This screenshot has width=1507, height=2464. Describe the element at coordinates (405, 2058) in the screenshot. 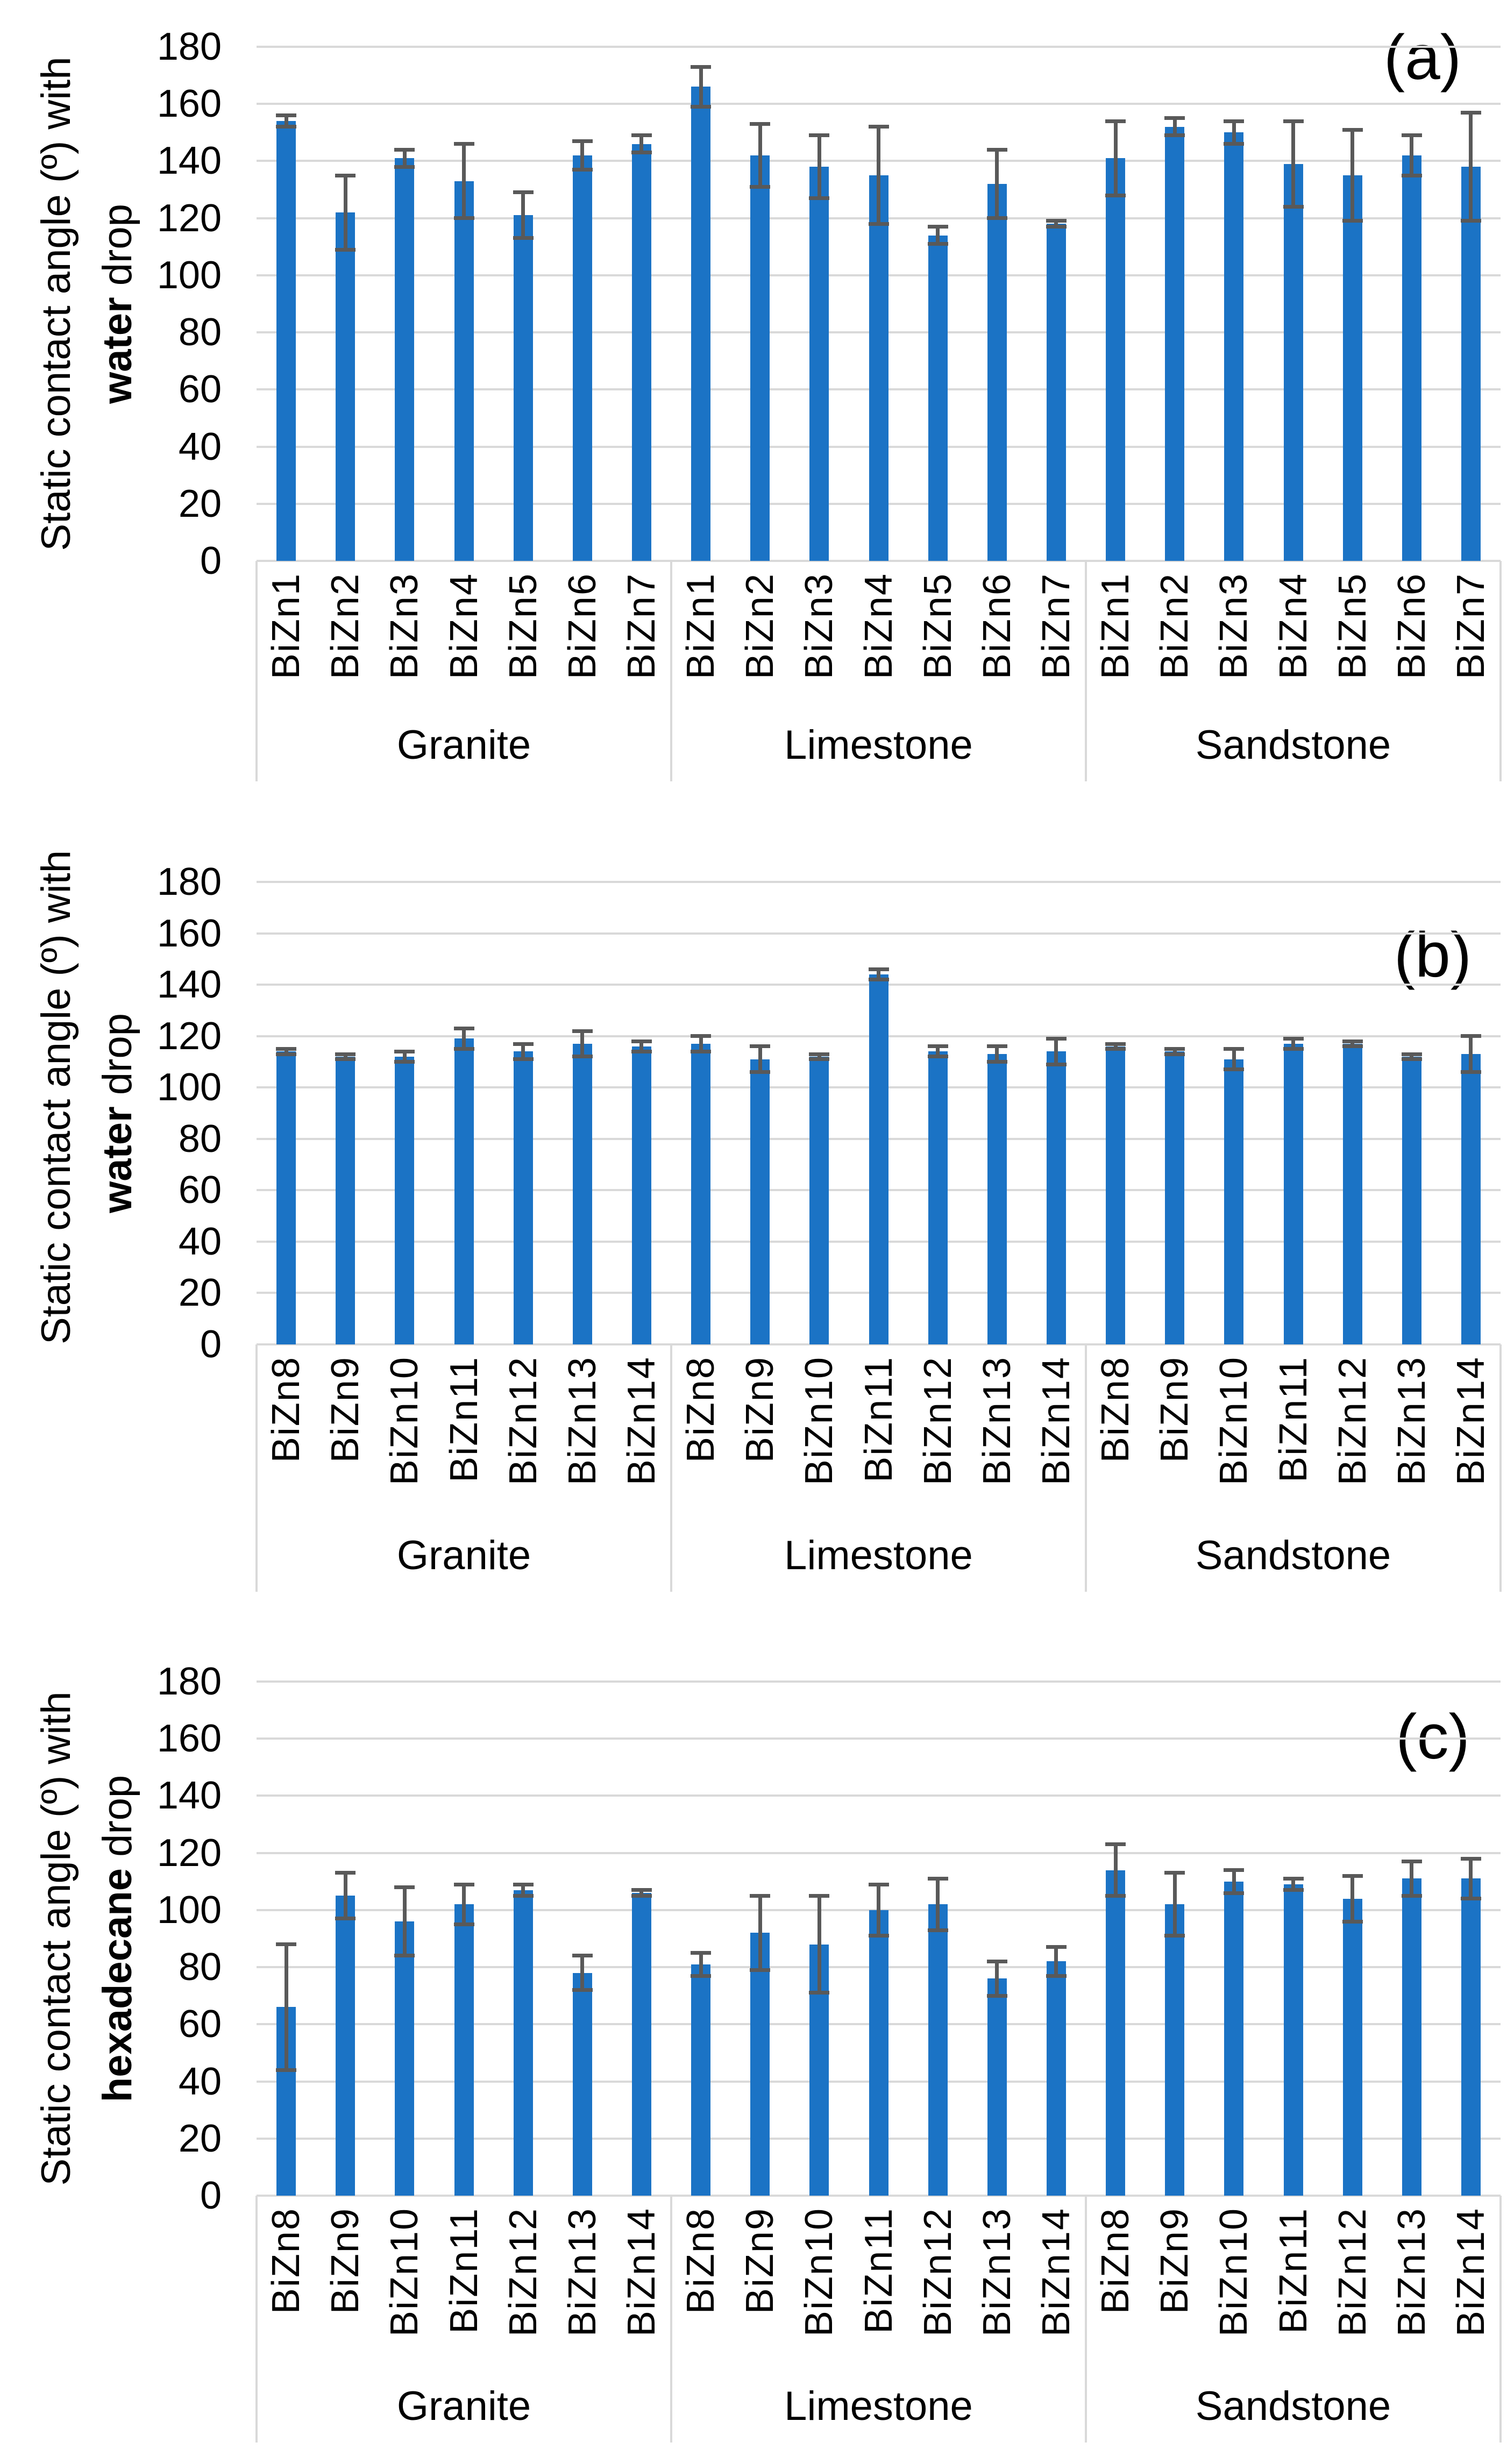

I see `bar-granite-BiZn10` at that location.